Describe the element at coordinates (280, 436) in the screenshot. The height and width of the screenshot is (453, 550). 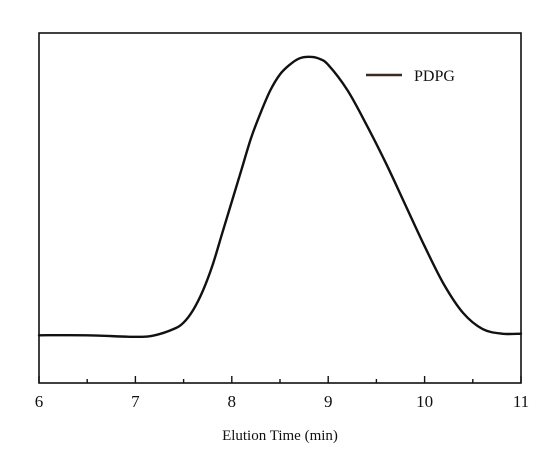
I see `x-axis-label: Elution Time (min)` at that location.